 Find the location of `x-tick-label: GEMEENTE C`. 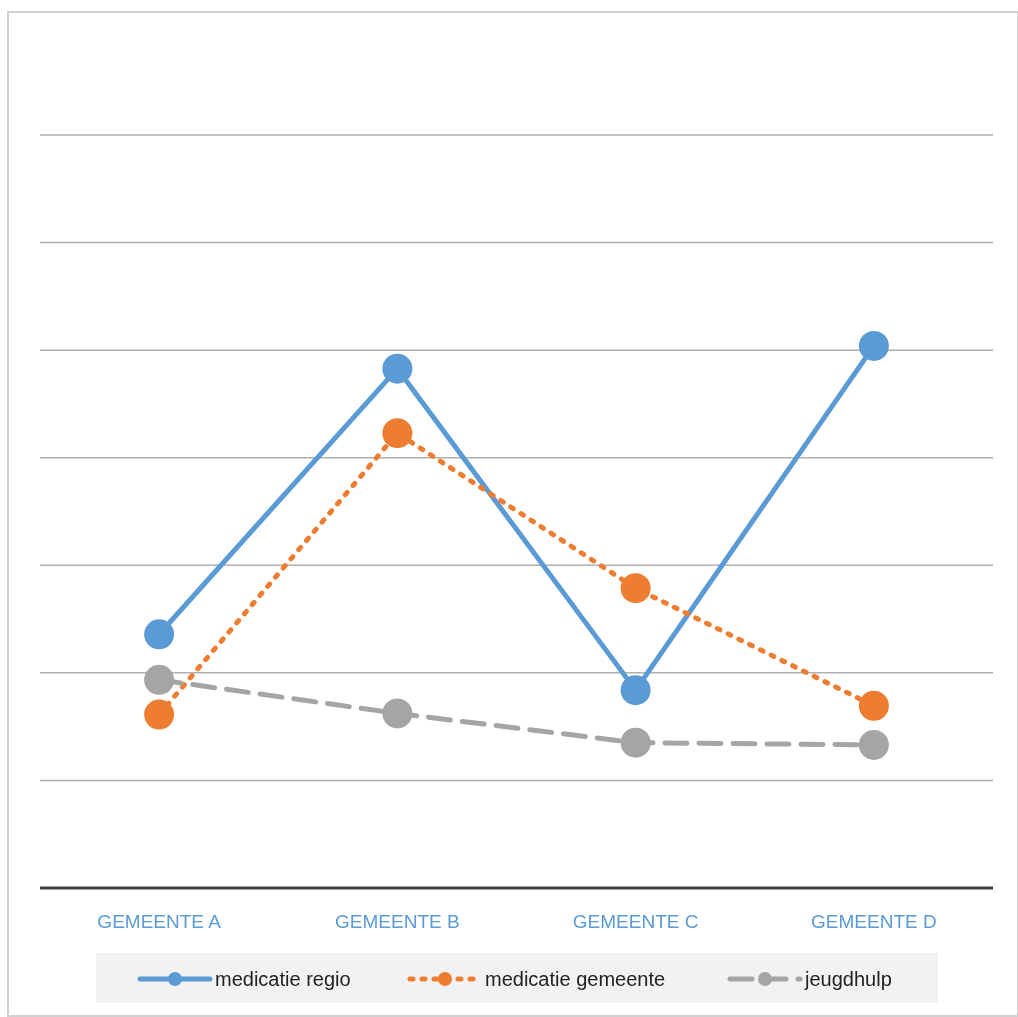

x-tick-label: GEMEENTE C is located at coordinates (635, 921).